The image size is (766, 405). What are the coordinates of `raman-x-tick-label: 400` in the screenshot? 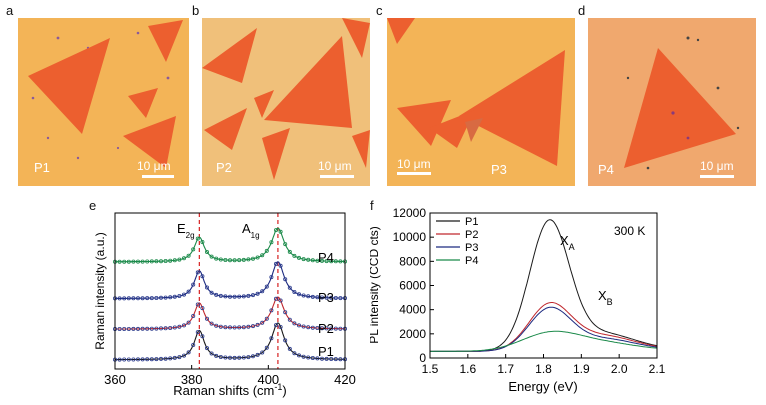 It's located at (268, 379).